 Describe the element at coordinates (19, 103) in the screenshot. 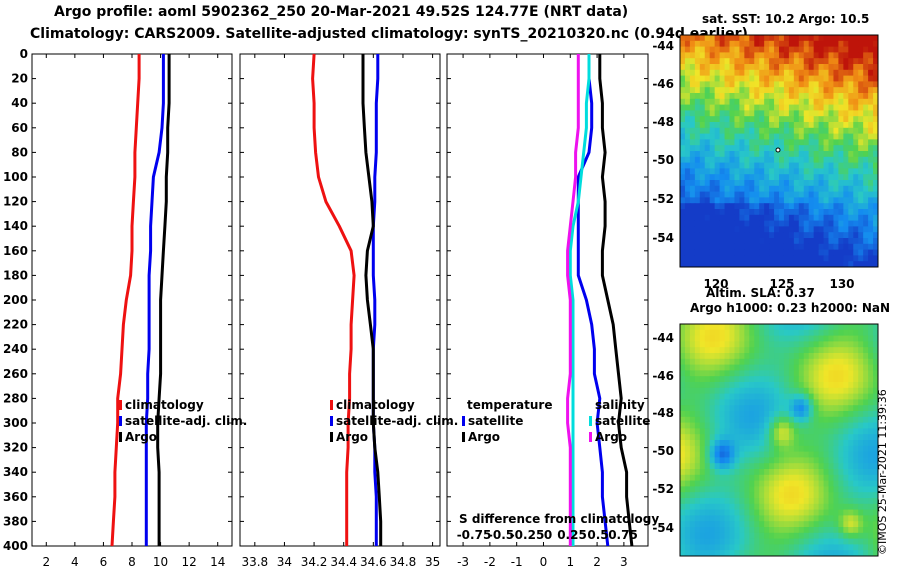

I see `y-tick-label: 40` at that location.